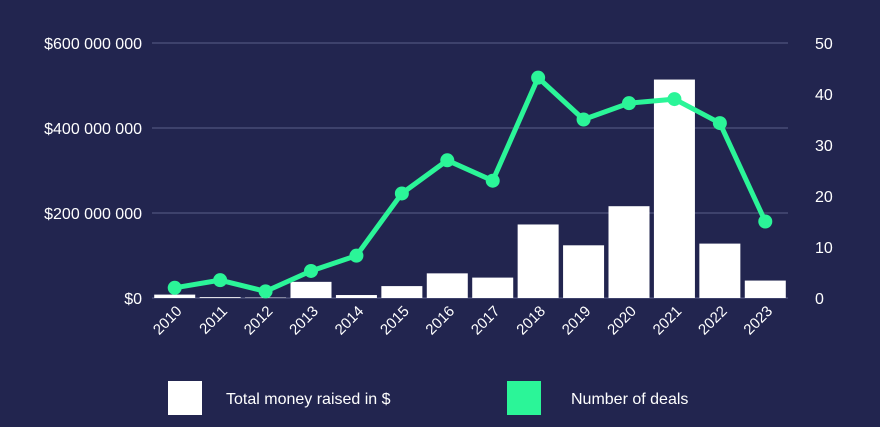  I want to click on x-tick-label: 2020, so click(622, 321).